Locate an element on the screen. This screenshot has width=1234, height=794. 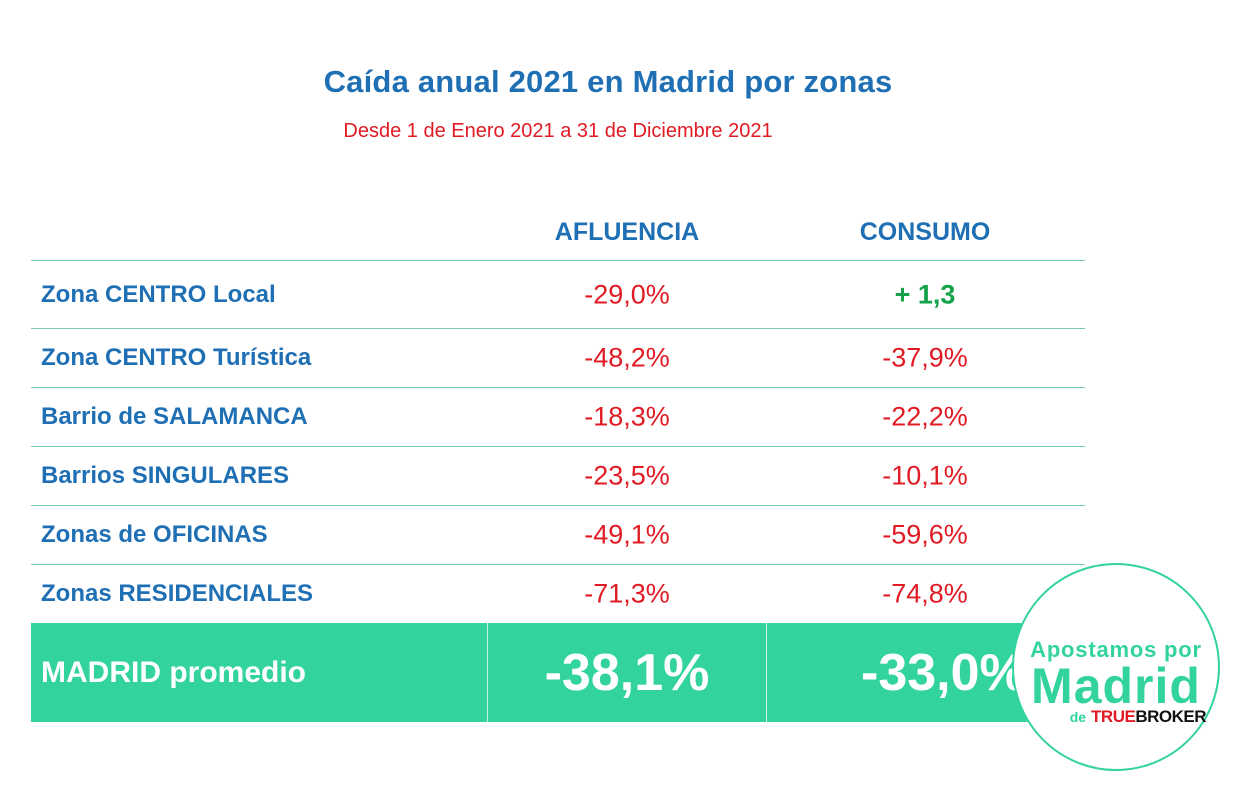
row-zona-label: Zonas de OFICINAS is located at coordinates (154, 534).